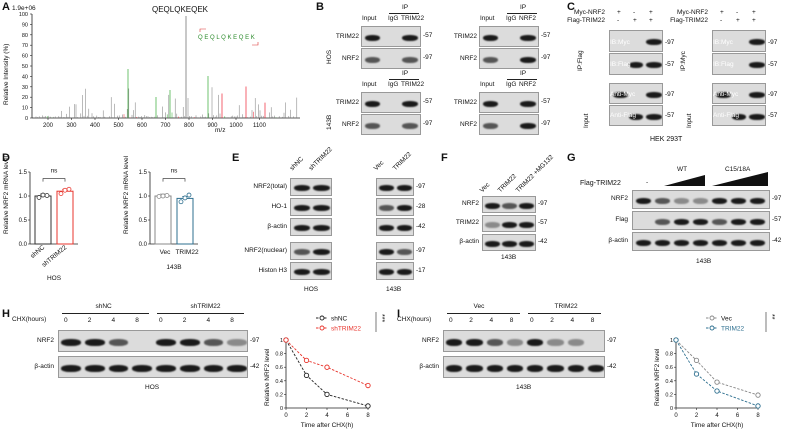  What do you see at coordinates (395, 251) in the screenshot?
I see `143b-blot-row3` at bounding box center [395, 251].